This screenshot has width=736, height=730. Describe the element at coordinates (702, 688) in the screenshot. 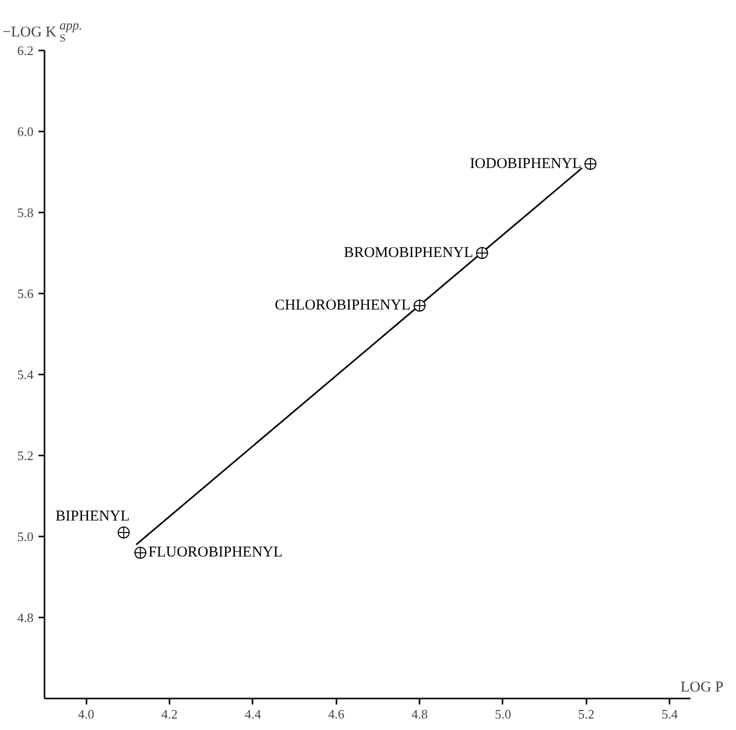

I see `x-axis-title: LOG P` at that location.